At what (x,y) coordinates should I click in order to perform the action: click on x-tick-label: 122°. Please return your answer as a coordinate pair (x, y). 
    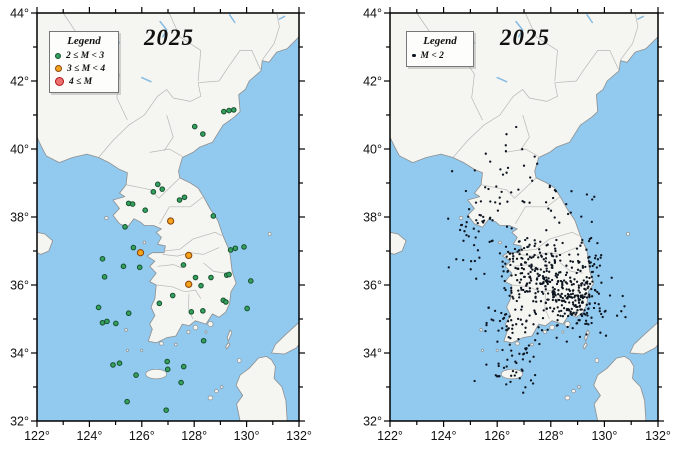
    Looking at the image, I should click on (390, 436).